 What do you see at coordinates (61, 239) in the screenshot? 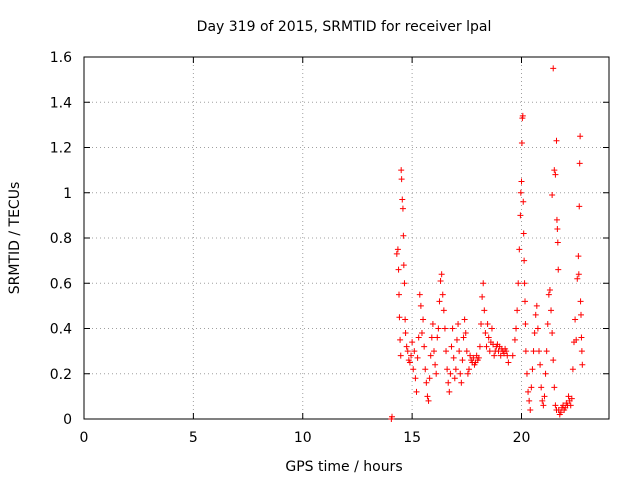
I see `y-tick-label: 0.8` at bounding box center [61, 239].